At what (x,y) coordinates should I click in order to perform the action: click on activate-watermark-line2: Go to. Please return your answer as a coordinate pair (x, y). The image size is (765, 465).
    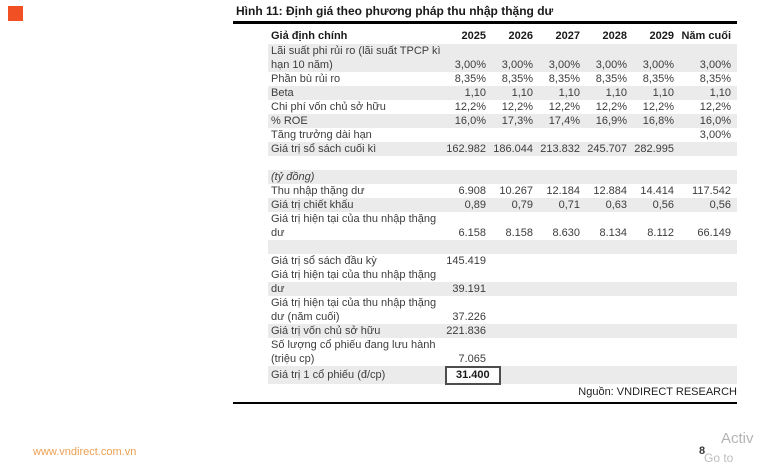
    Looking at the image, I should click on (719, 458).